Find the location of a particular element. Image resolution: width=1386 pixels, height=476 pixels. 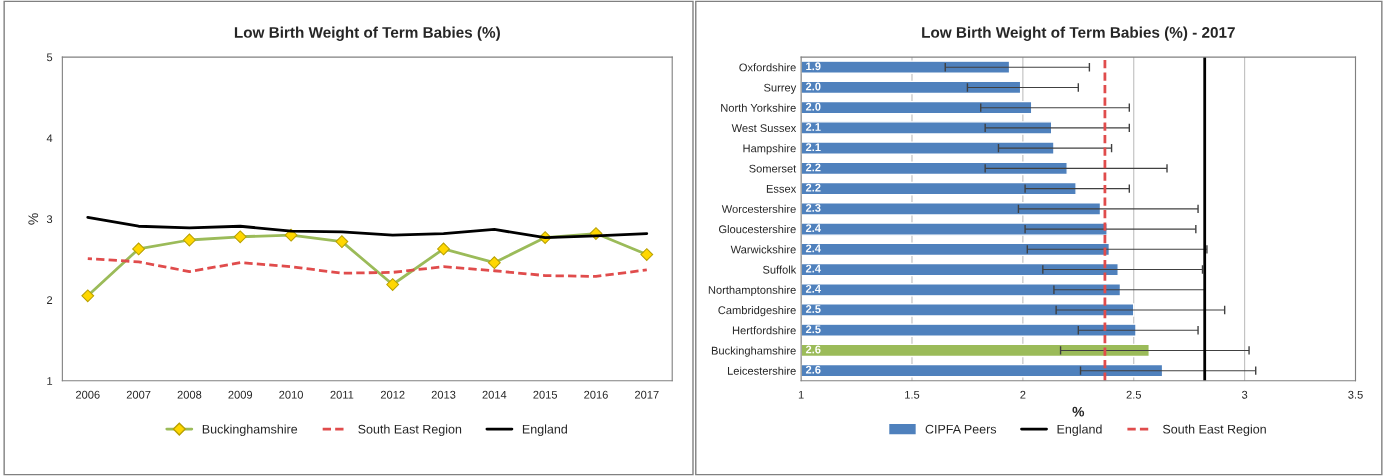

y-tick-label: Worcestershire is located at coordinates (758, 208).